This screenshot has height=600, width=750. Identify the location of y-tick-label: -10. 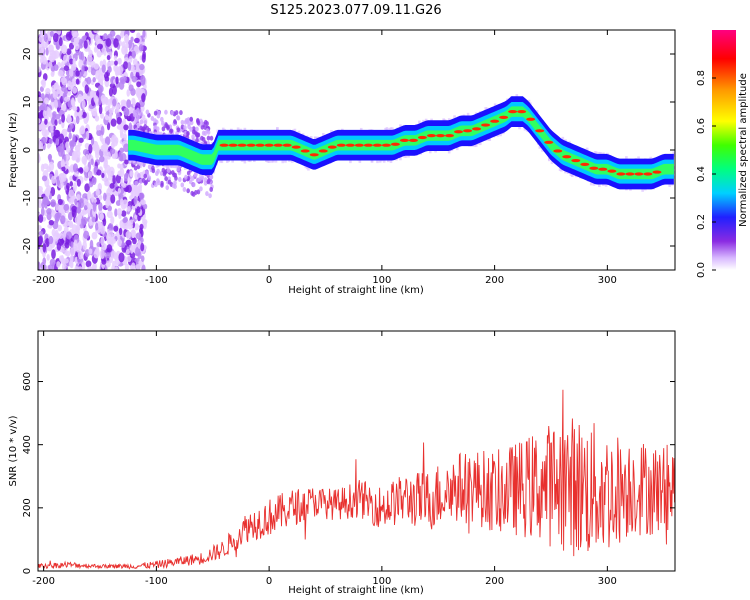
(27, 198).